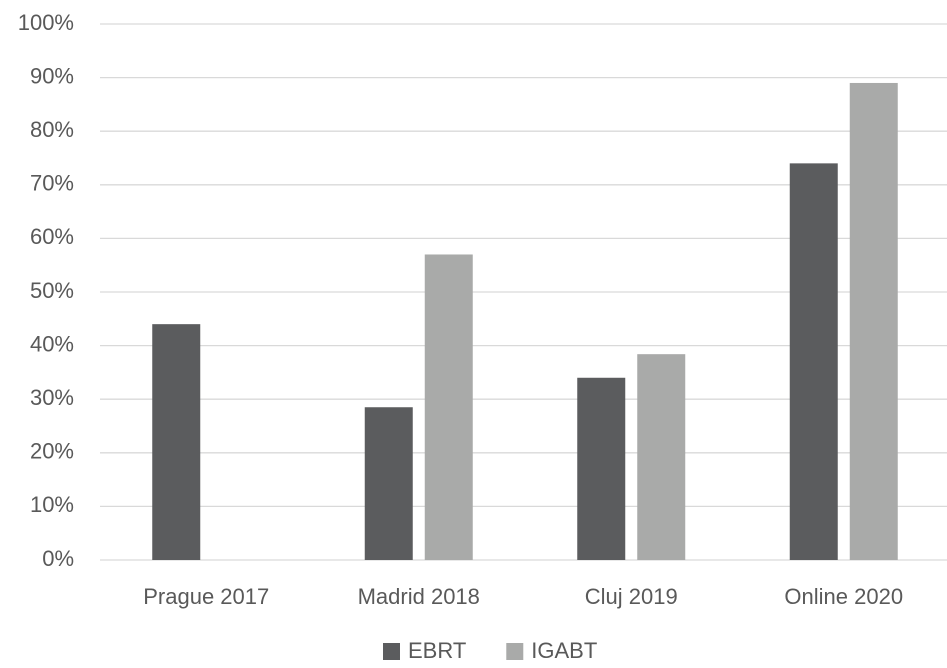 The image size is (947, 668). What do you see at coordinates (206, 596) in the screenshot?
I see `x-tick-label: Prague 2017` at bounding box center [206, 596].